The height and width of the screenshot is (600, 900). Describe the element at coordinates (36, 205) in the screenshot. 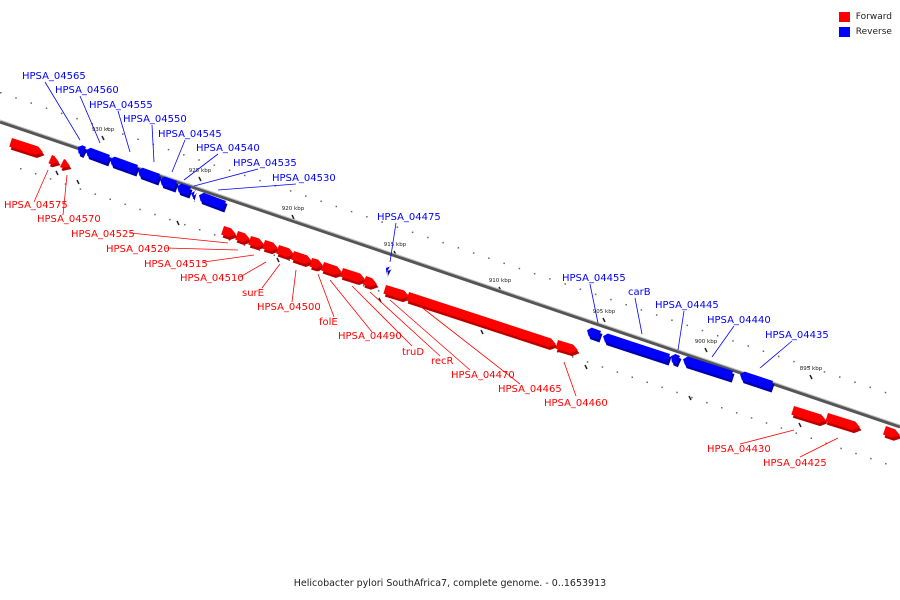

I see `hpsa-04575-label: HPSA_04575` at that location.